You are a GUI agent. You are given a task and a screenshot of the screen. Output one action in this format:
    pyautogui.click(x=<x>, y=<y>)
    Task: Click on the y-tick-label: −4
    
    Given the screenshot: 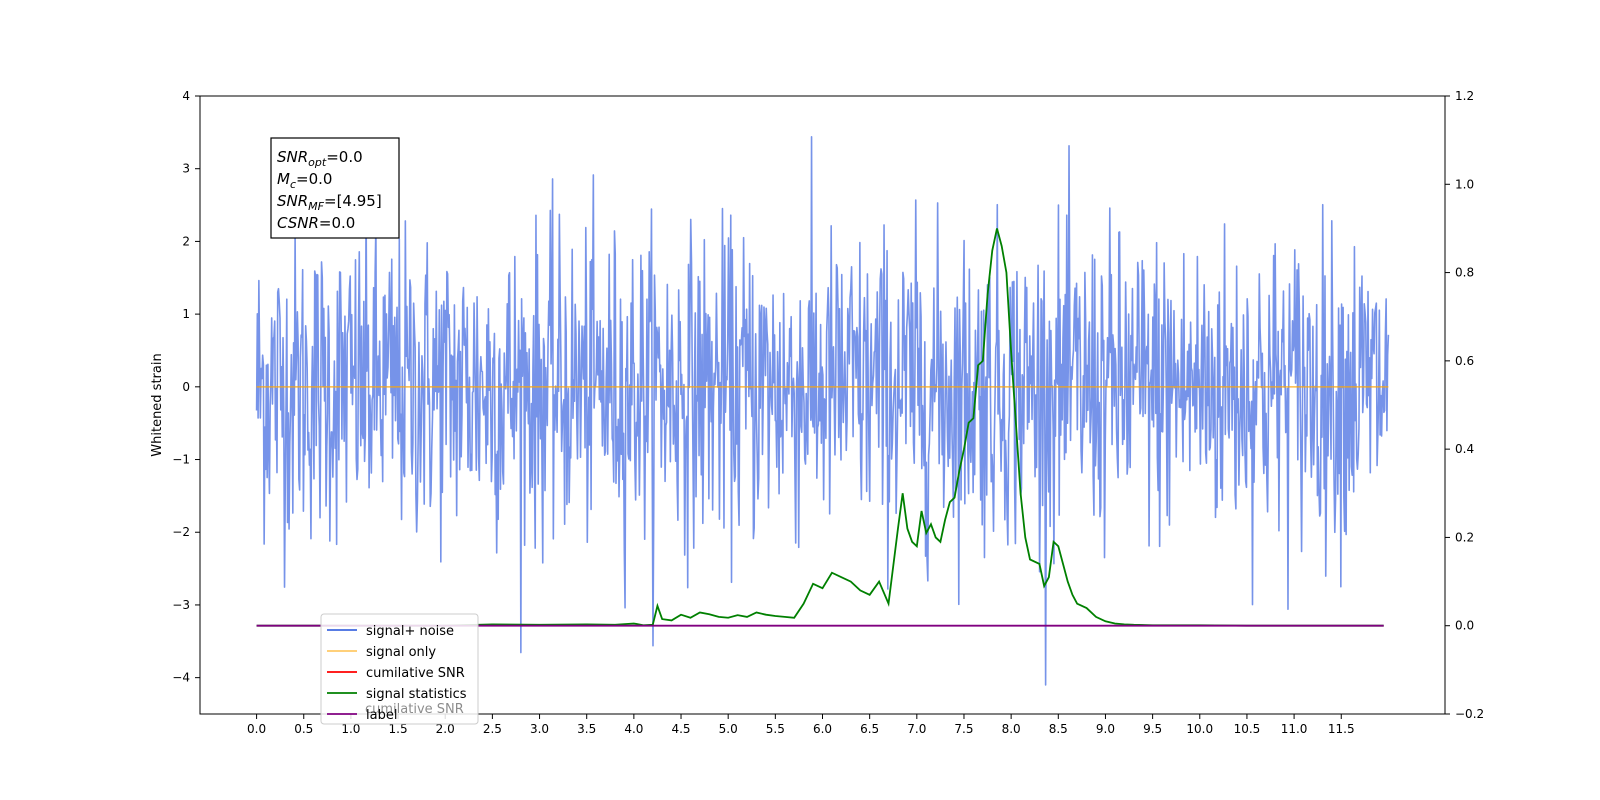 What is the action you would take?
    pyautogui.click(x=181, y=678)
    